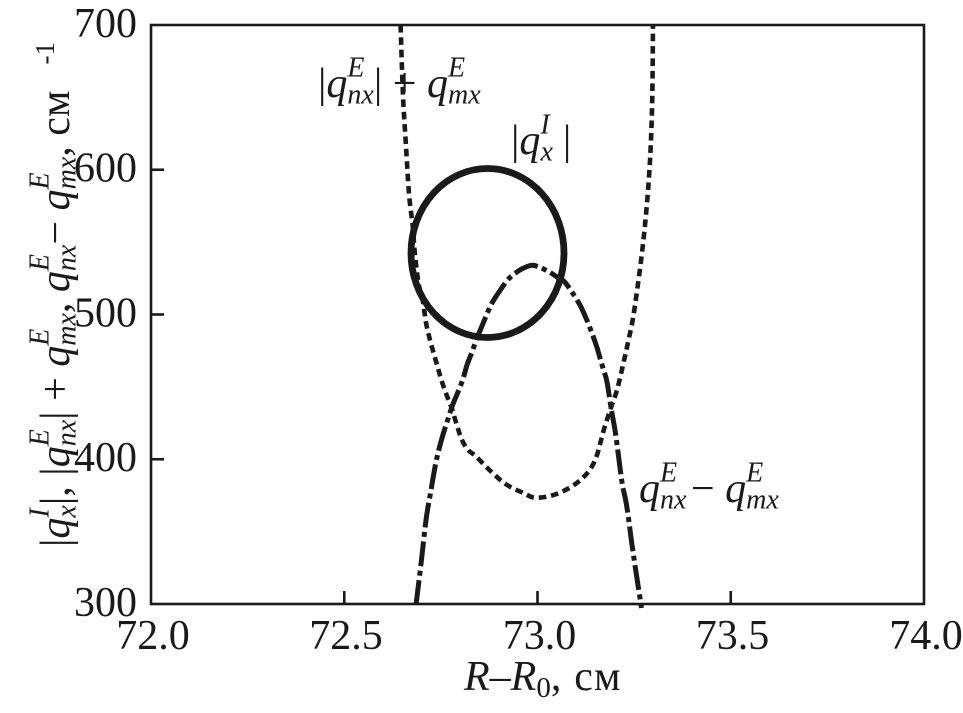  What do you see at coordinates (105, 458) in the screenshot?
I see `svg-text: 400` at bounding box center [105, 458].